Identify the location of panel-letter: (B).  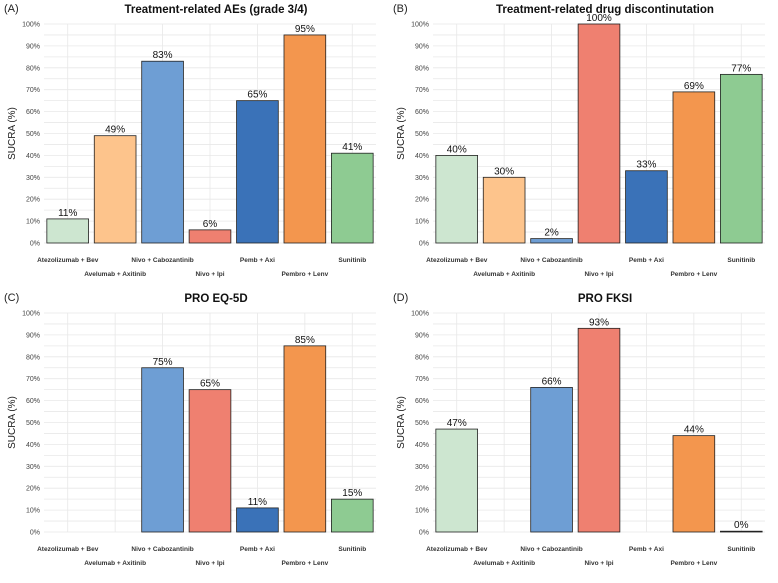
(400, 9).